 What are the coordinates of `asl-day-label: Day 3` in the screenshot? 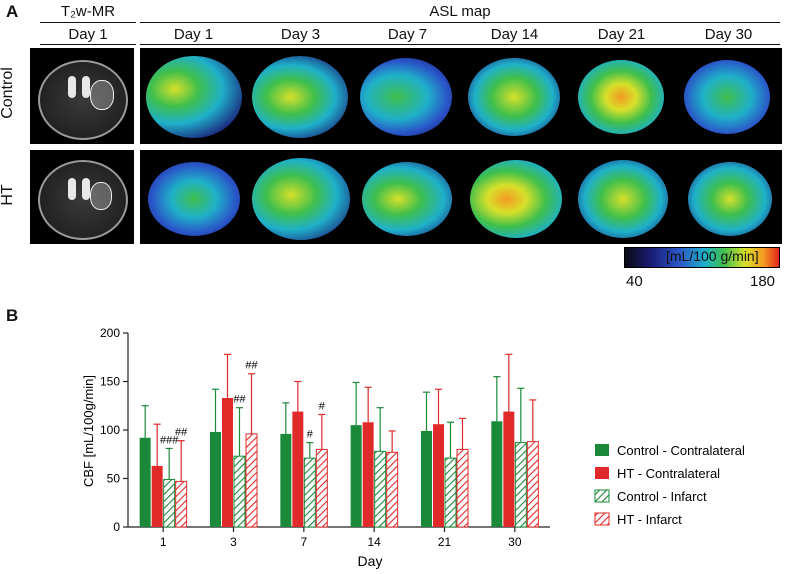 It's located at (300, 34).